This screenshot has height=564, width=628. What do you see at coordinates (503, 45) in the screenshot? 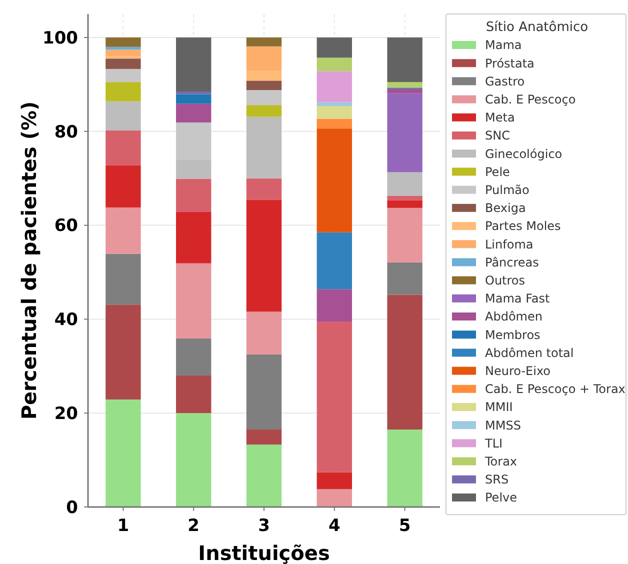
I see `legend-label: Mama` at bounding box center [503, 45].